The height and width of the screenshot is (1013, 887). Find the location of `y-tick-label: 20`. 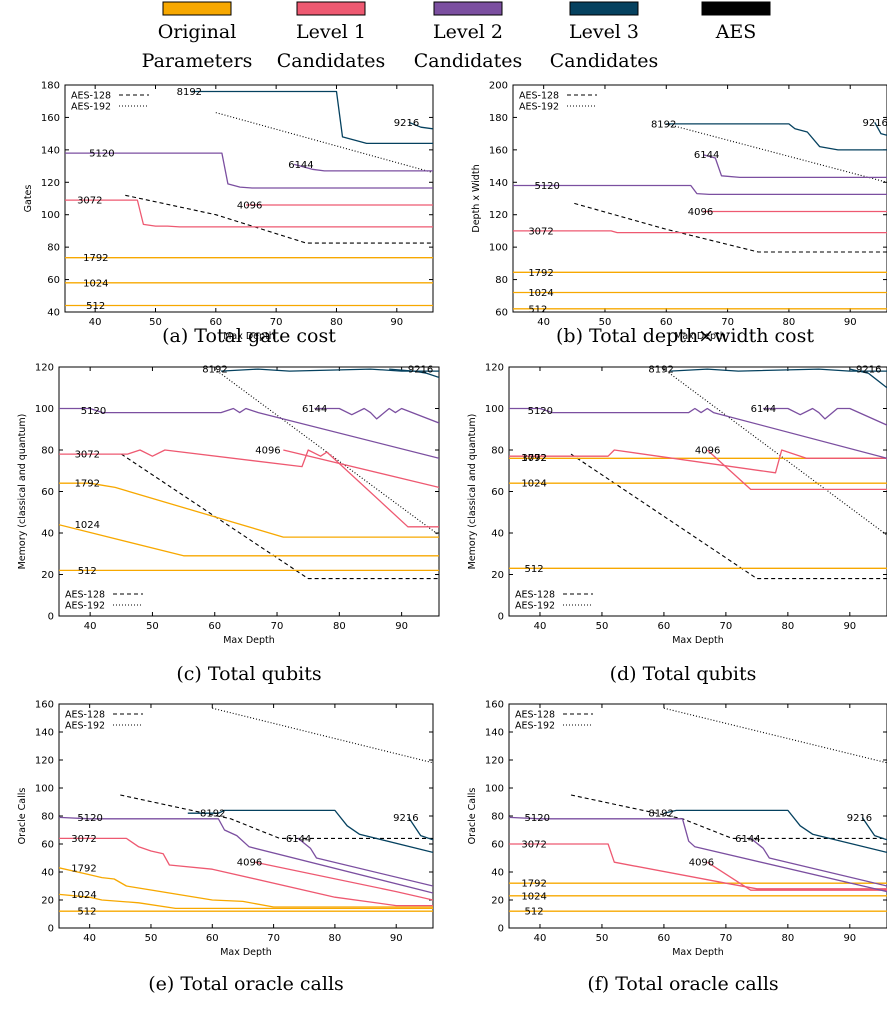

y-tick-label: 20 is located at coordinates (497, 901).